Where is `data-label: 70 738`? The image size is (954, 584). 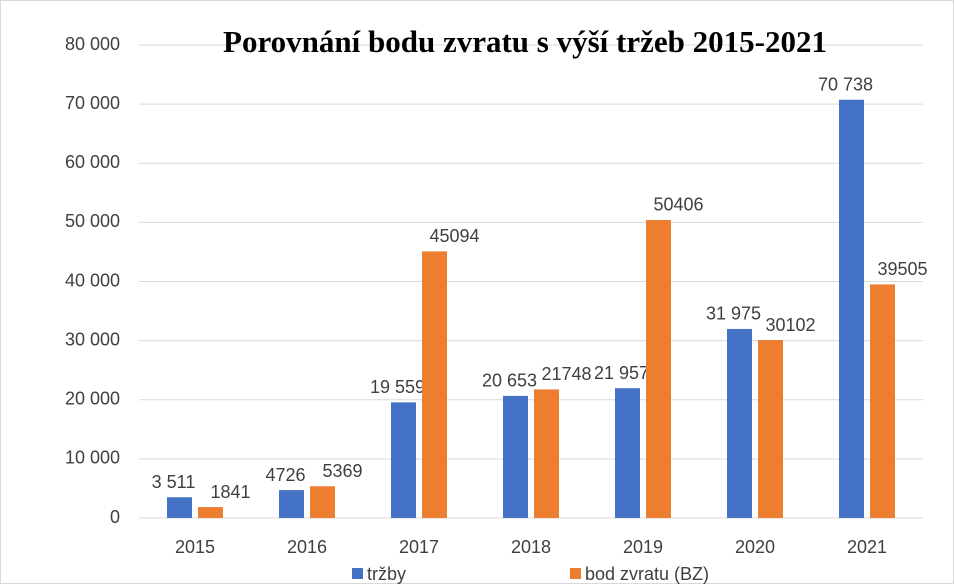 data-label: 70 738 is located at coordinates (845, 85).